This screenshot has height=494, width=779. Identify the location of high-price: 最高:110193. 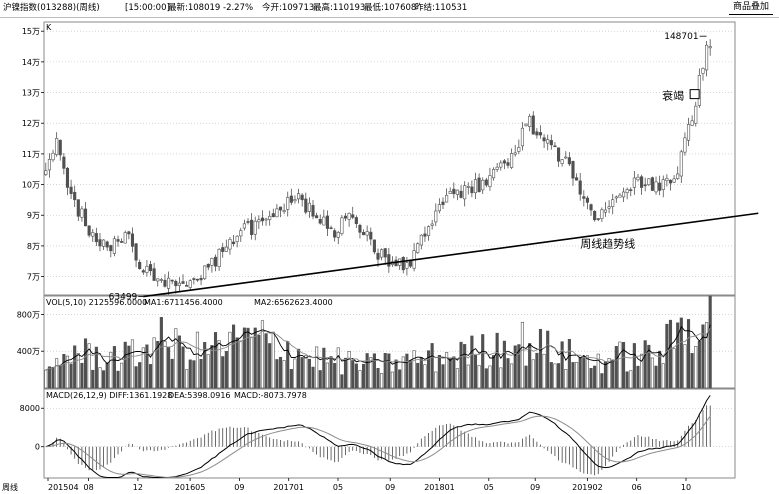
(339, 8).